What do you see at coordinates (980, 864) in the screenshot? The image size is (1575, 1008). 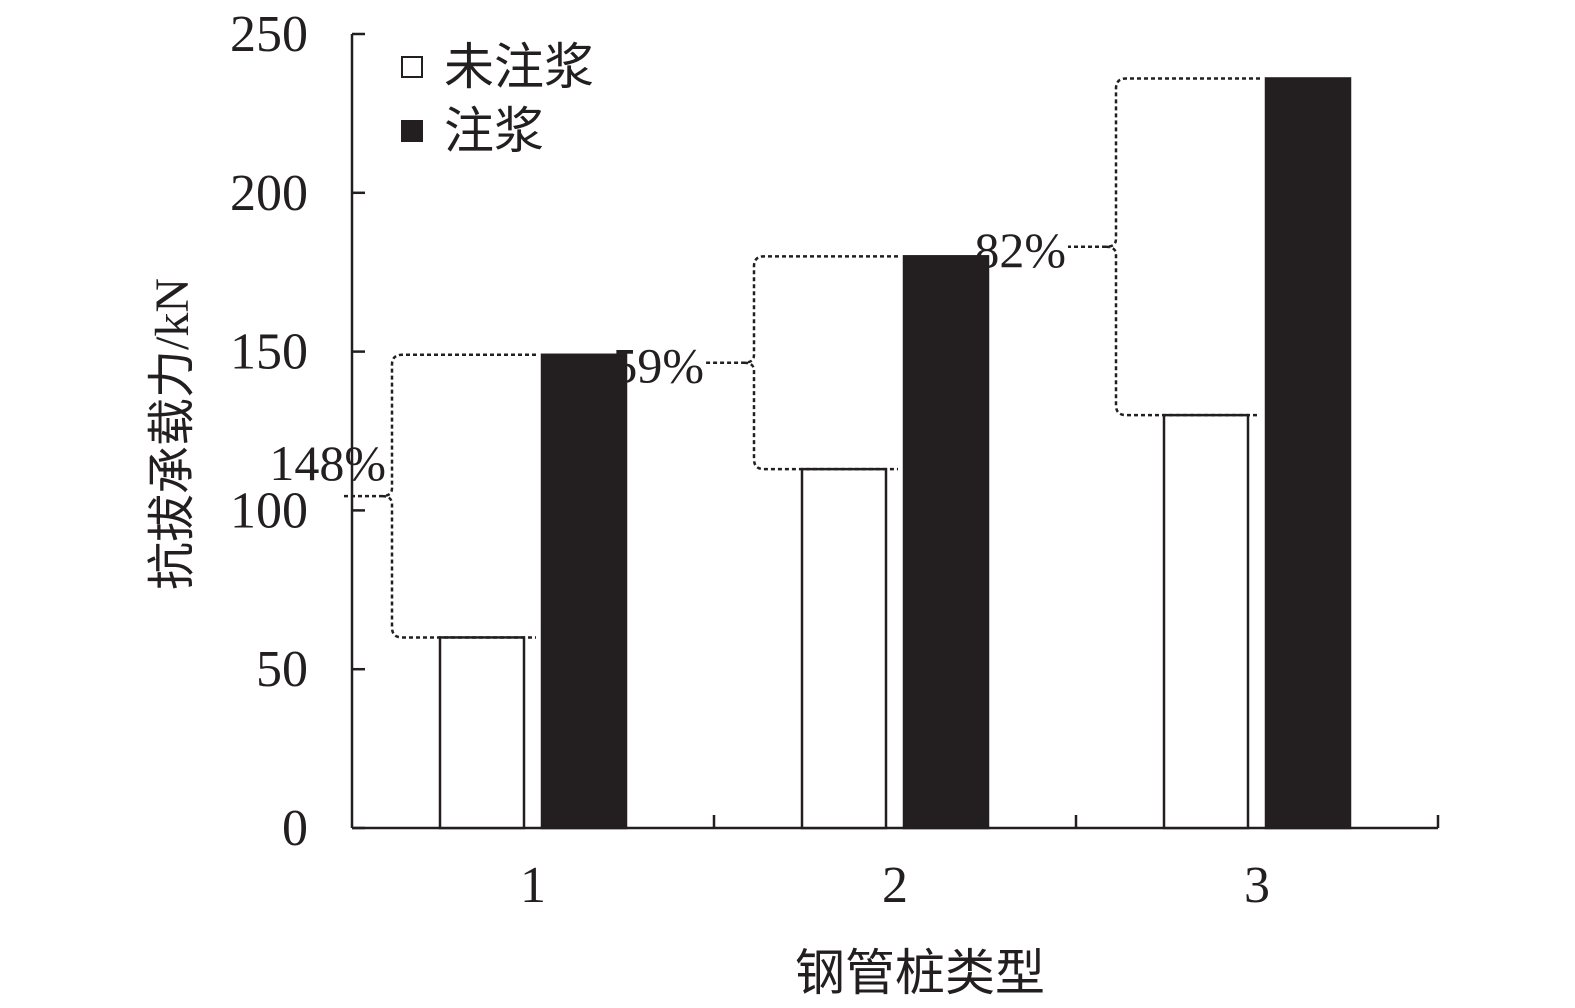 I see `x-ticks: 1 2 3` at bounding box center [980, 864].